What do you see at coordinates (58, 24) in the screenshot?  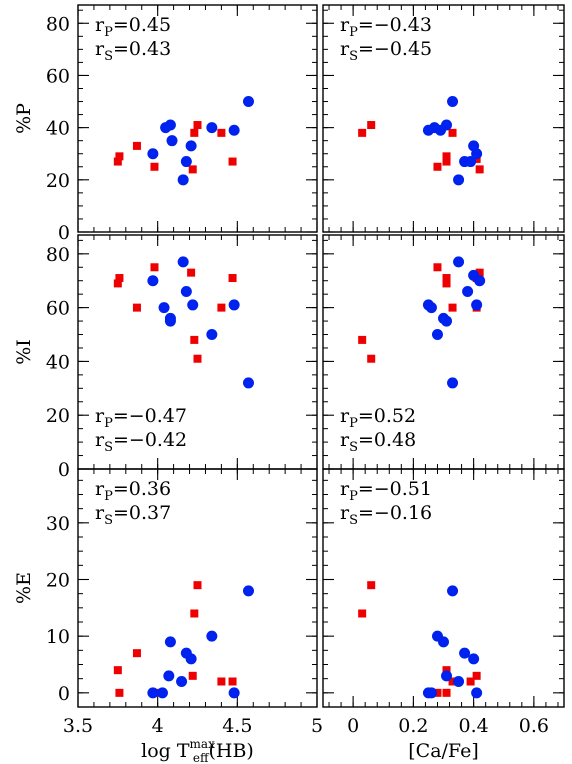 I see `ytick-label: 80` at bounding box center [58, 24].